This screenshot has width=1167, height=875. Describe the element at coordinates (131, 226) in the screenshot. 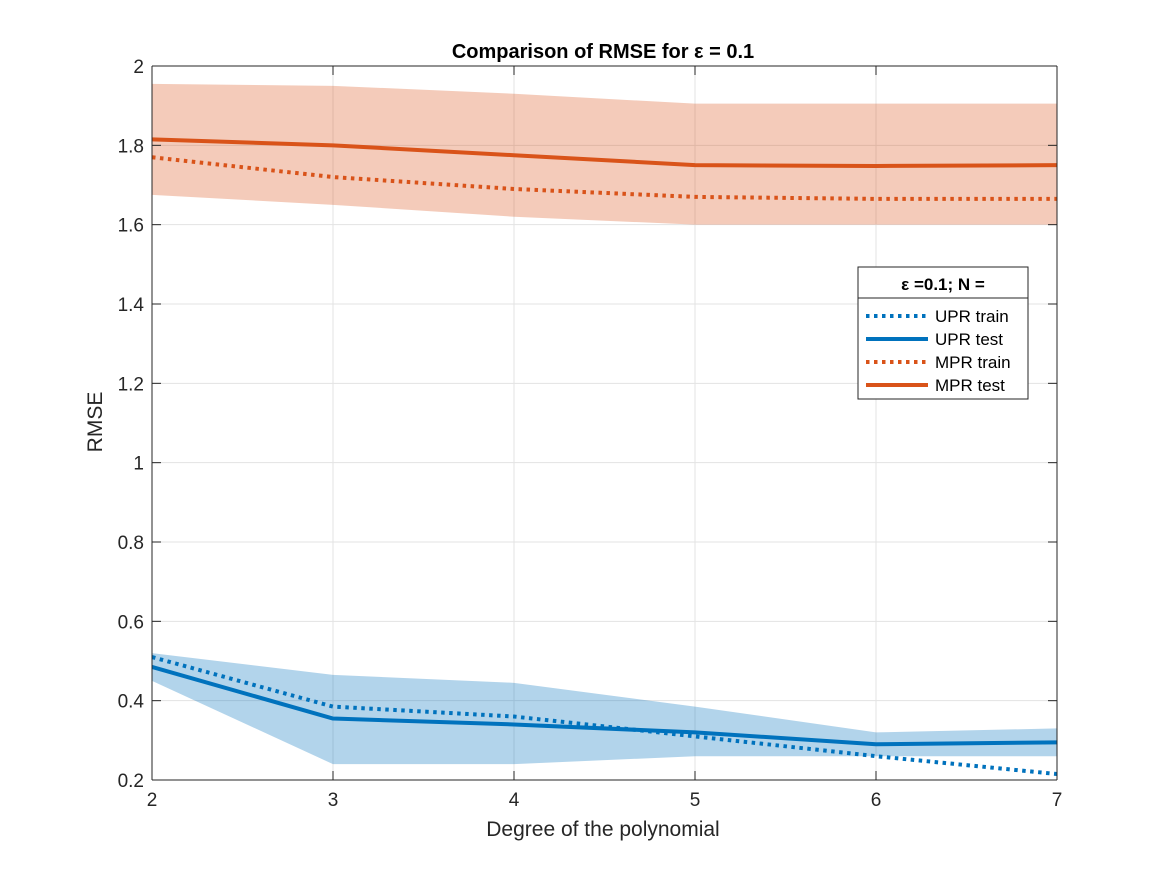

I see `y-tick-label: 1.6` at that location.